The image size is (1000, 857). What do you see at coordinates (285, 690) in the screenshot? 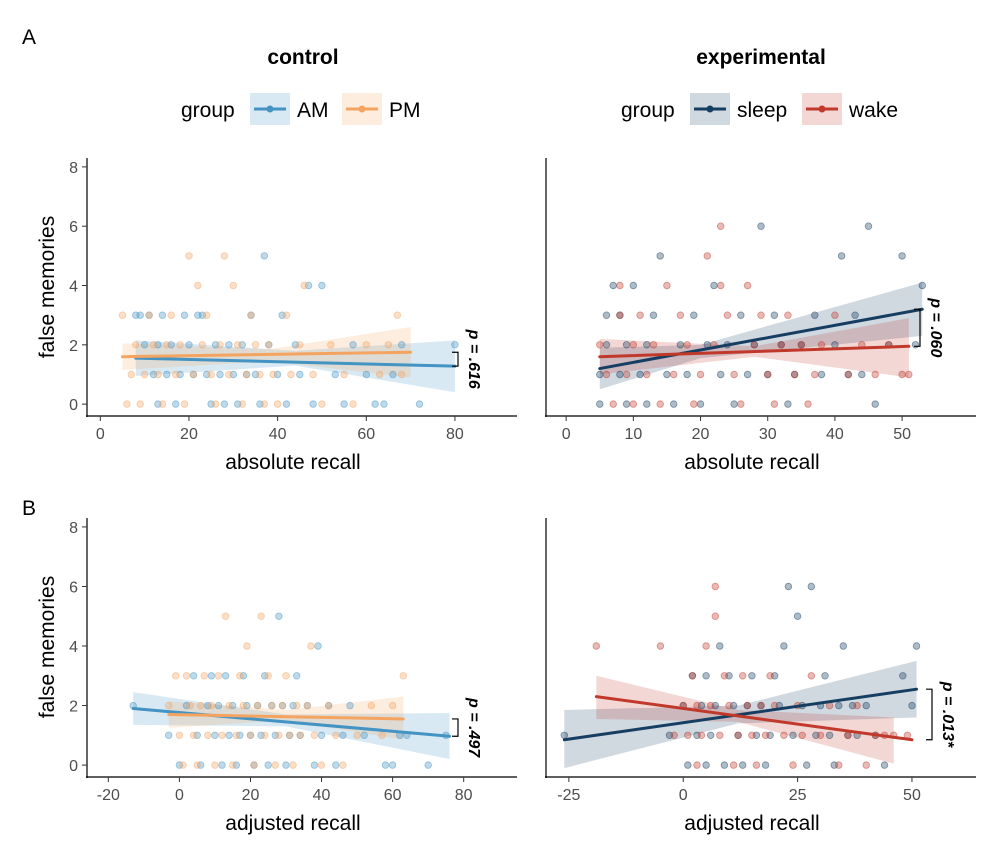
I see `points-pm` at bounding box center [285, 690].